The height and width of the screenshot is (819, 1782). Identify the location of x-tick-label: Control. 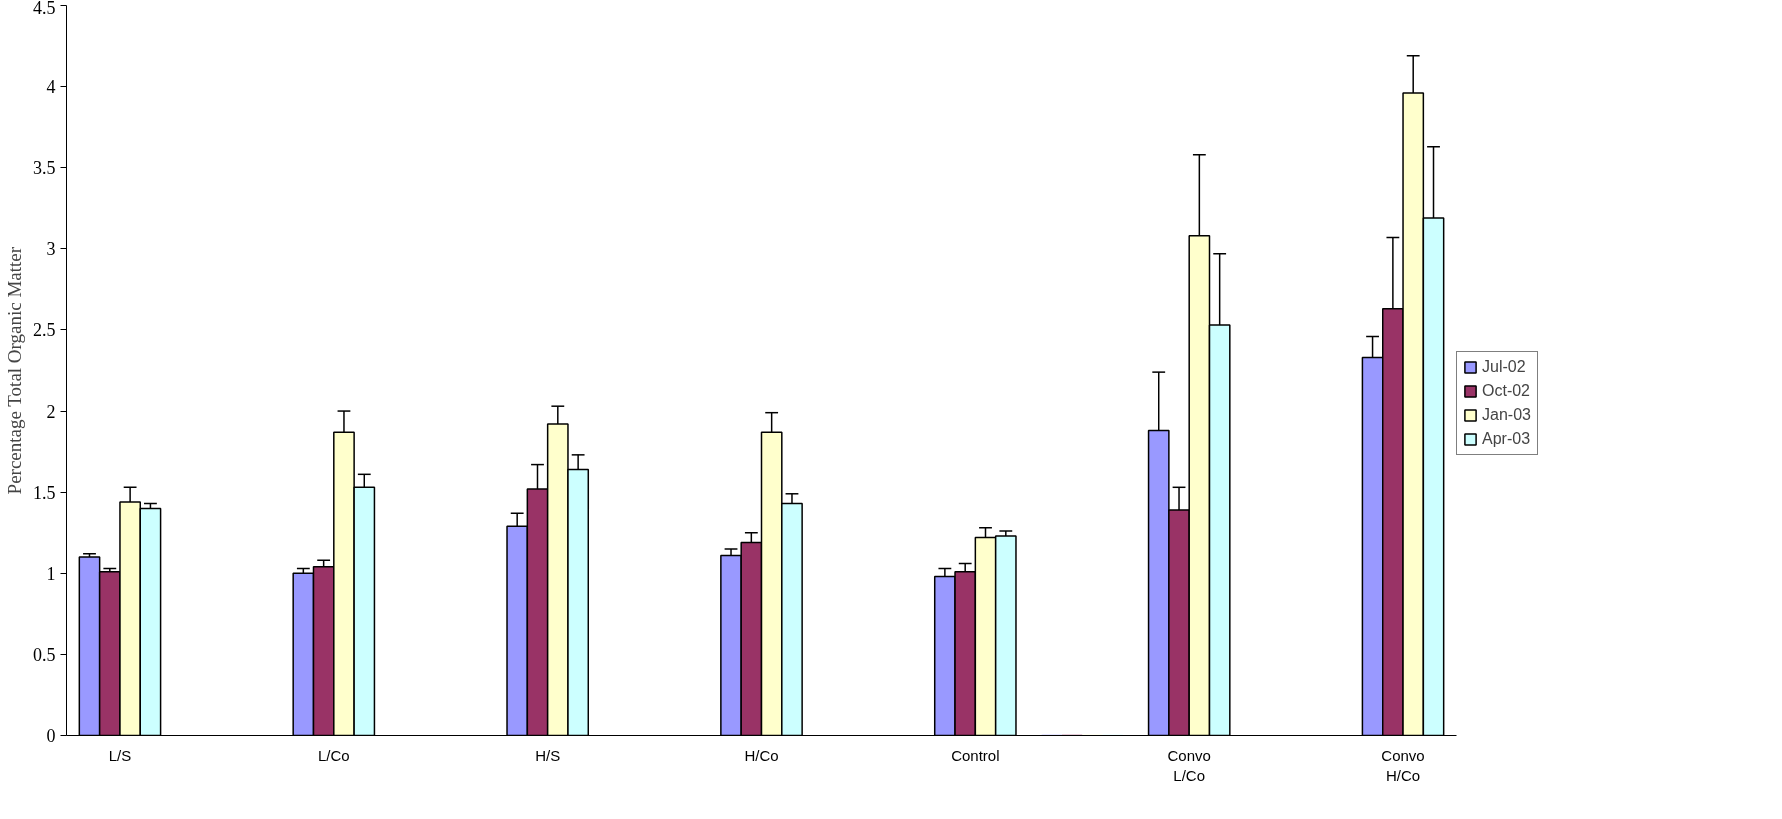
(975, 755).